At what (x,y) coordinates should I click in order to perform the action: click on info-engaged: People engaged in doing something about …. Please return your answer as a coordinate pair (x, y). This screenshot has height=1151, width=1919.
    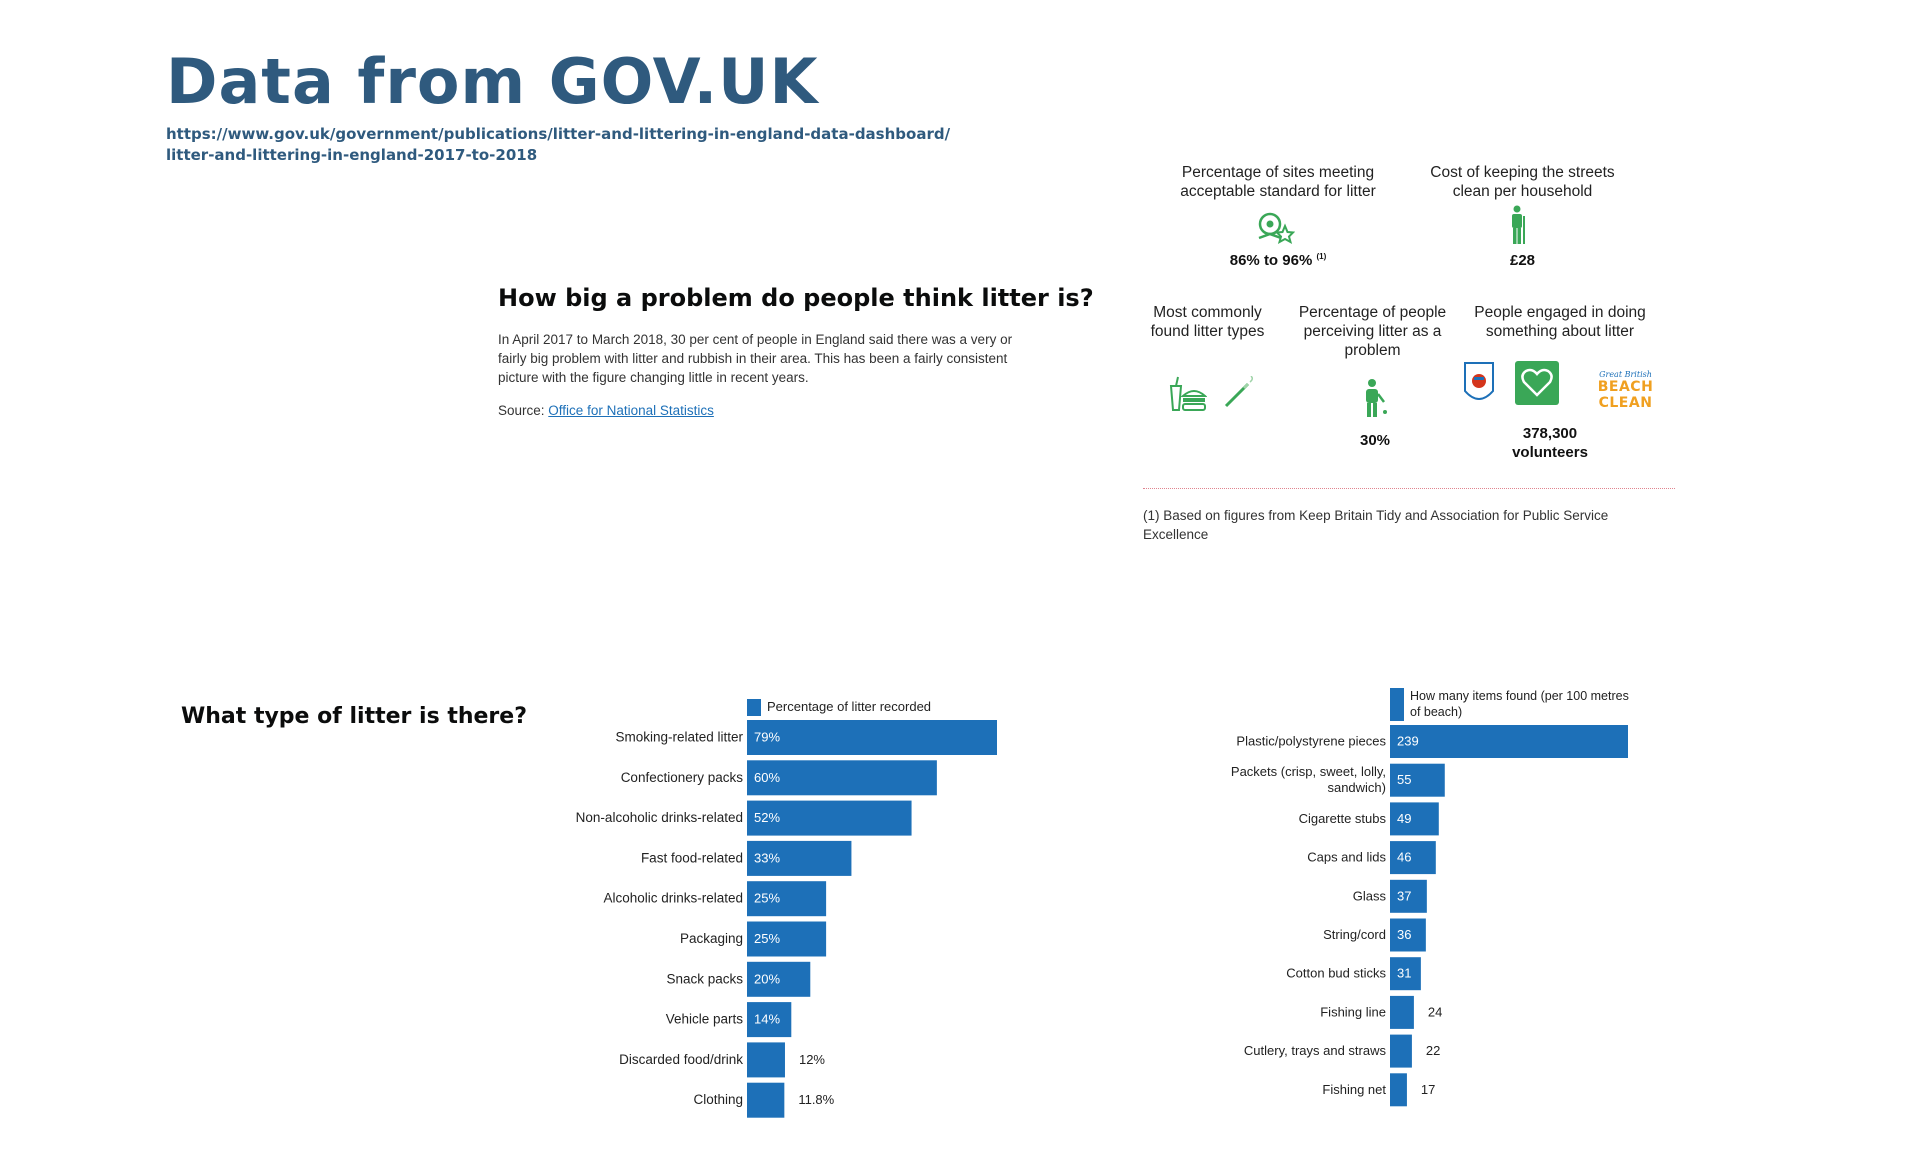
    Looking at the image, I should click on (1560, 322).